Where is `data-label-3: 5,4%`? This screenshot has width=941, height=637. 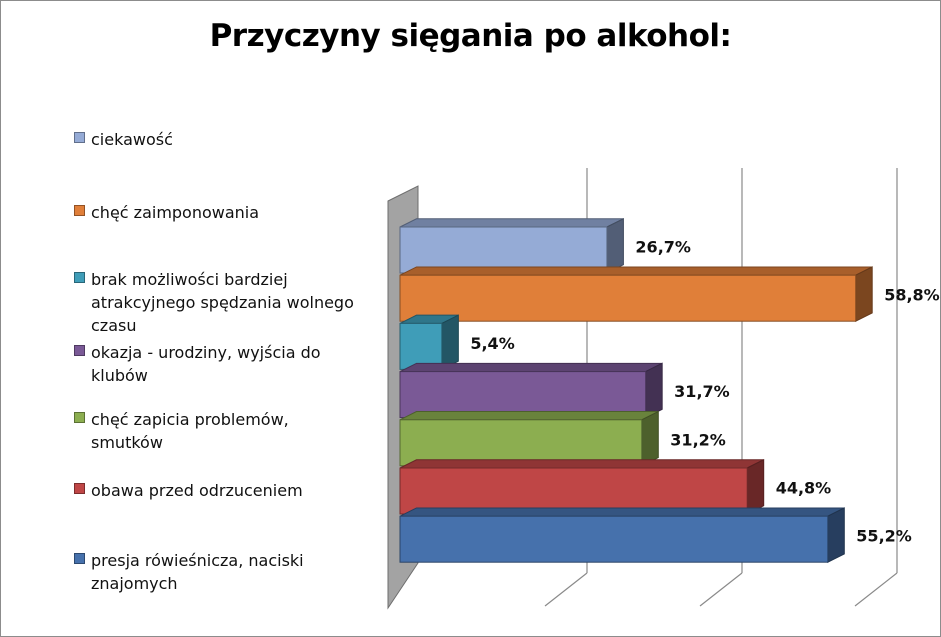 data-label-3: 5,4% is located at coordinates (492, 343).